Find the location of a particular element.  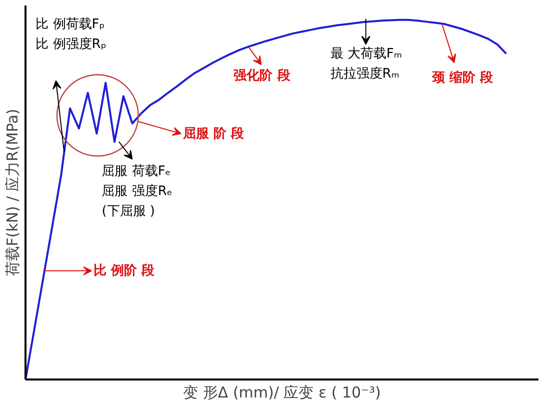

annotation: 最 大荷载Fₘ 抗拉强度Rₘ is located at coordinates (366, 64).